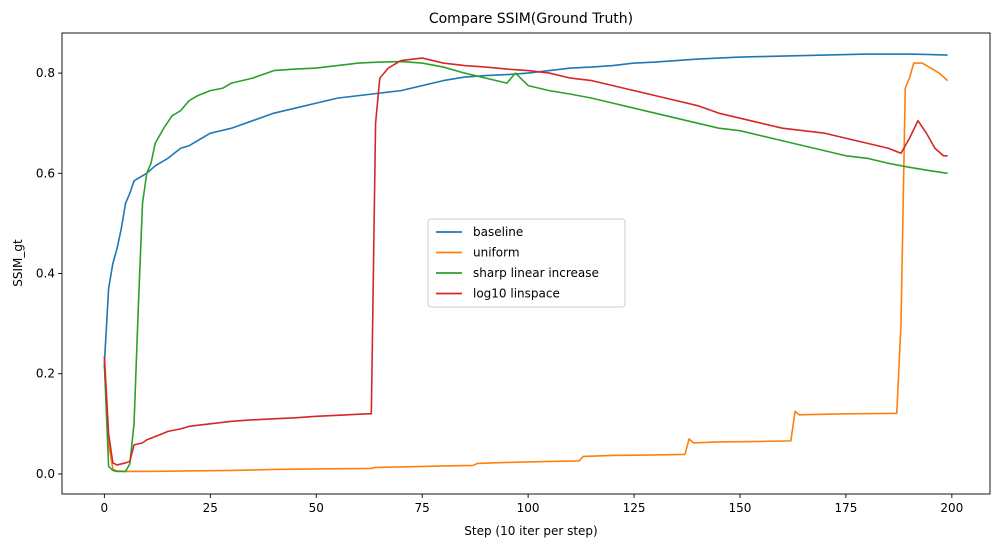 Image resolution: width=1001 pixels, height=547 pixels. Describe the element at coordinates (498, 232) in the screenshot. I see `legend-label-0: baseline` at that location.